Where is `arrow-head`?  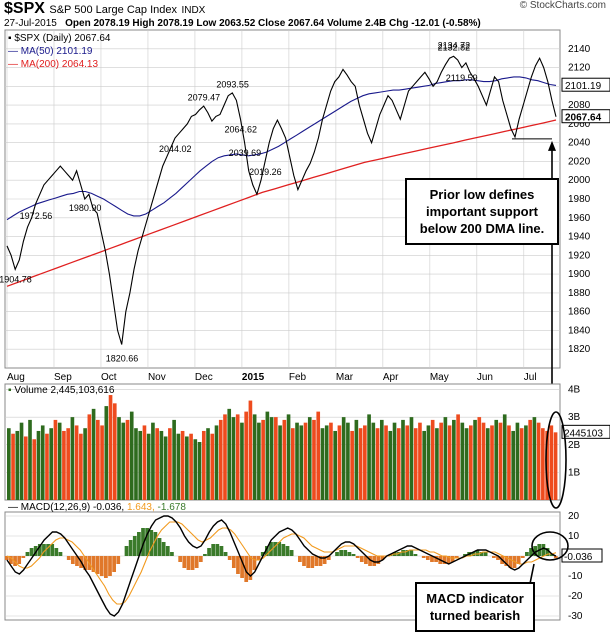 arrow-head is located at coordinates (552, 145).